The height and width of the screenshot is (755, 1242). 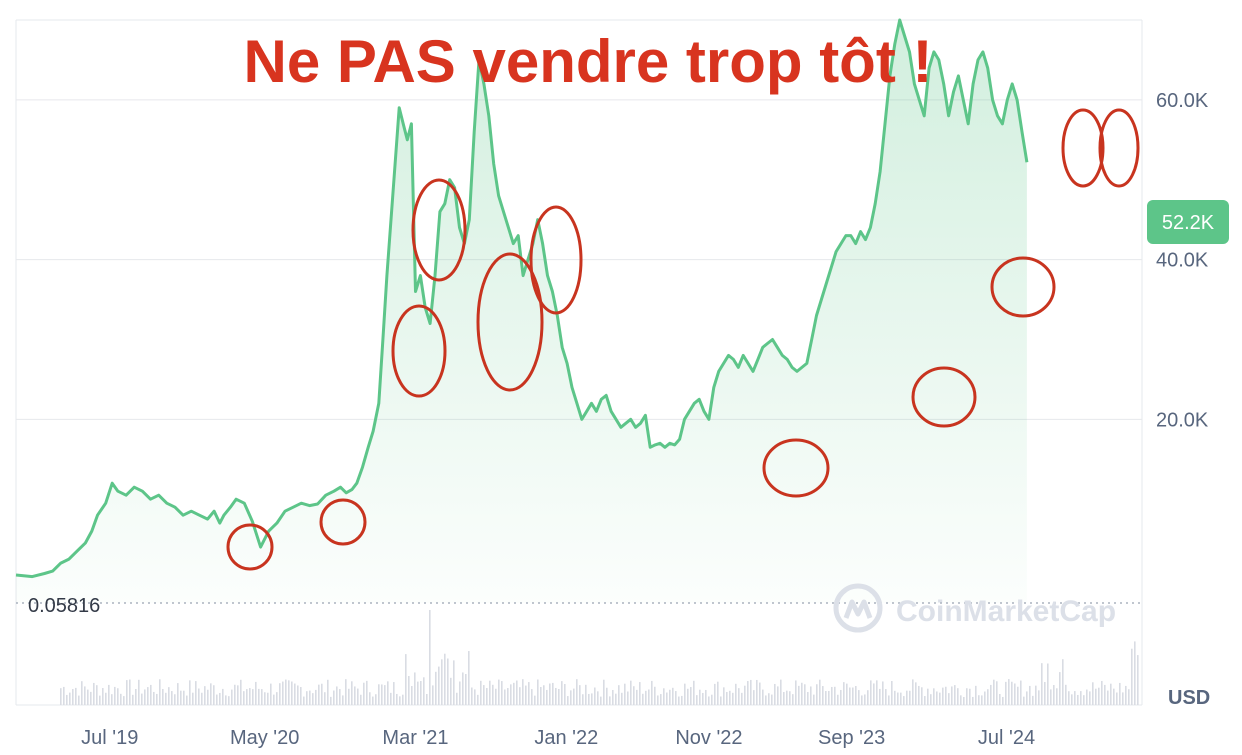 I want to click on y-tick-label: 20.0K, so click(x=1182, y=420).